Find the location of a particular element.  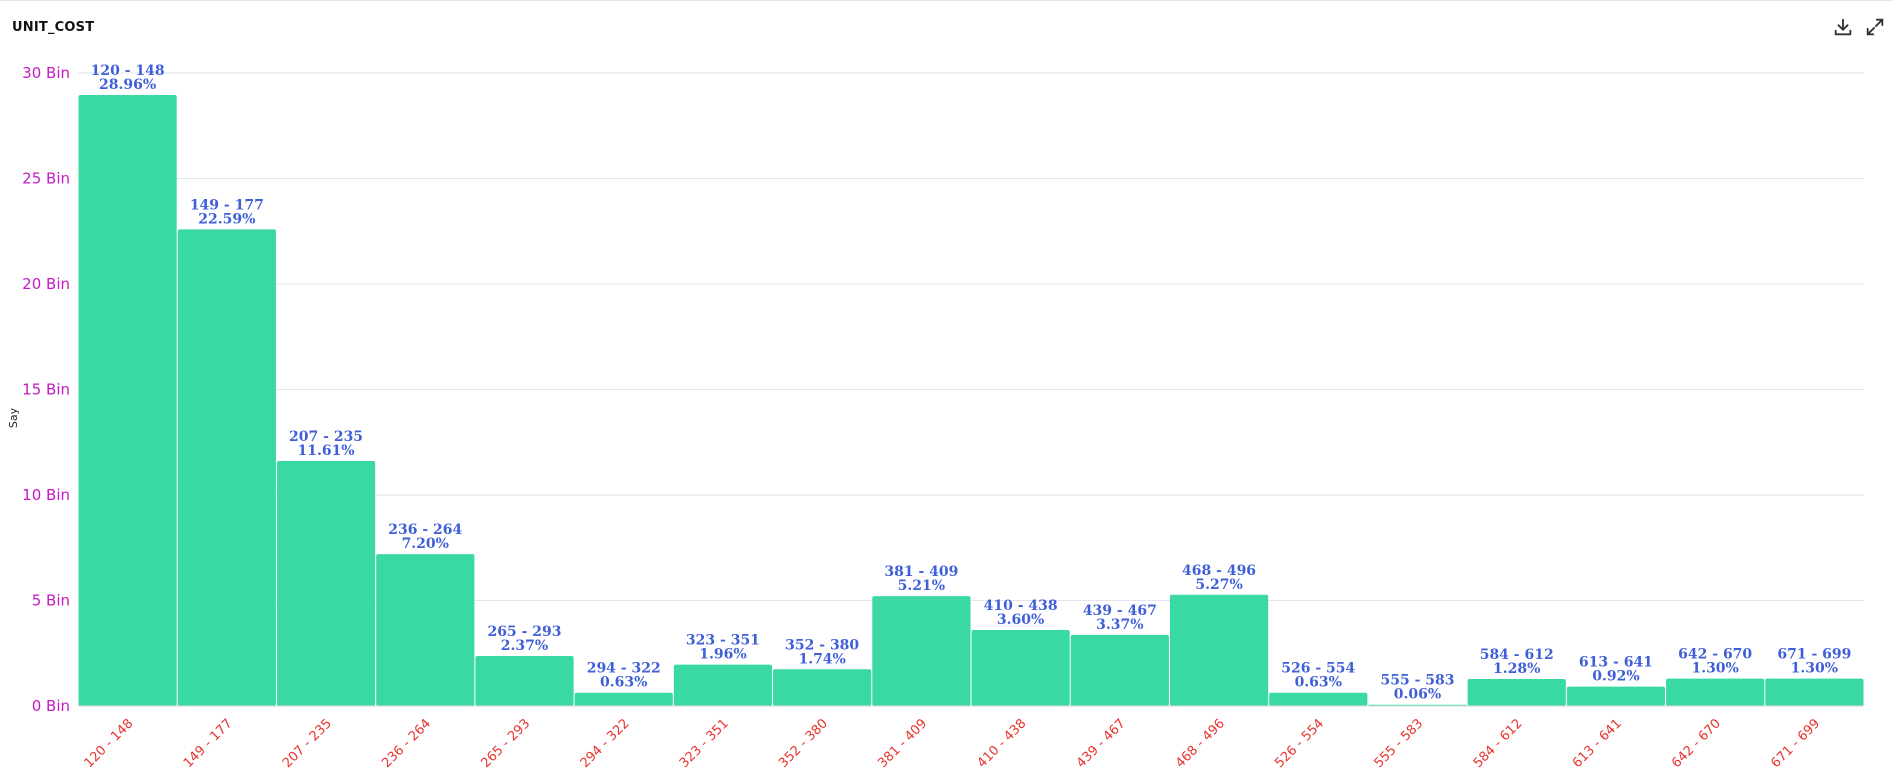

bar-percent-label: 5.27% is located at coordinates (1218, 585).